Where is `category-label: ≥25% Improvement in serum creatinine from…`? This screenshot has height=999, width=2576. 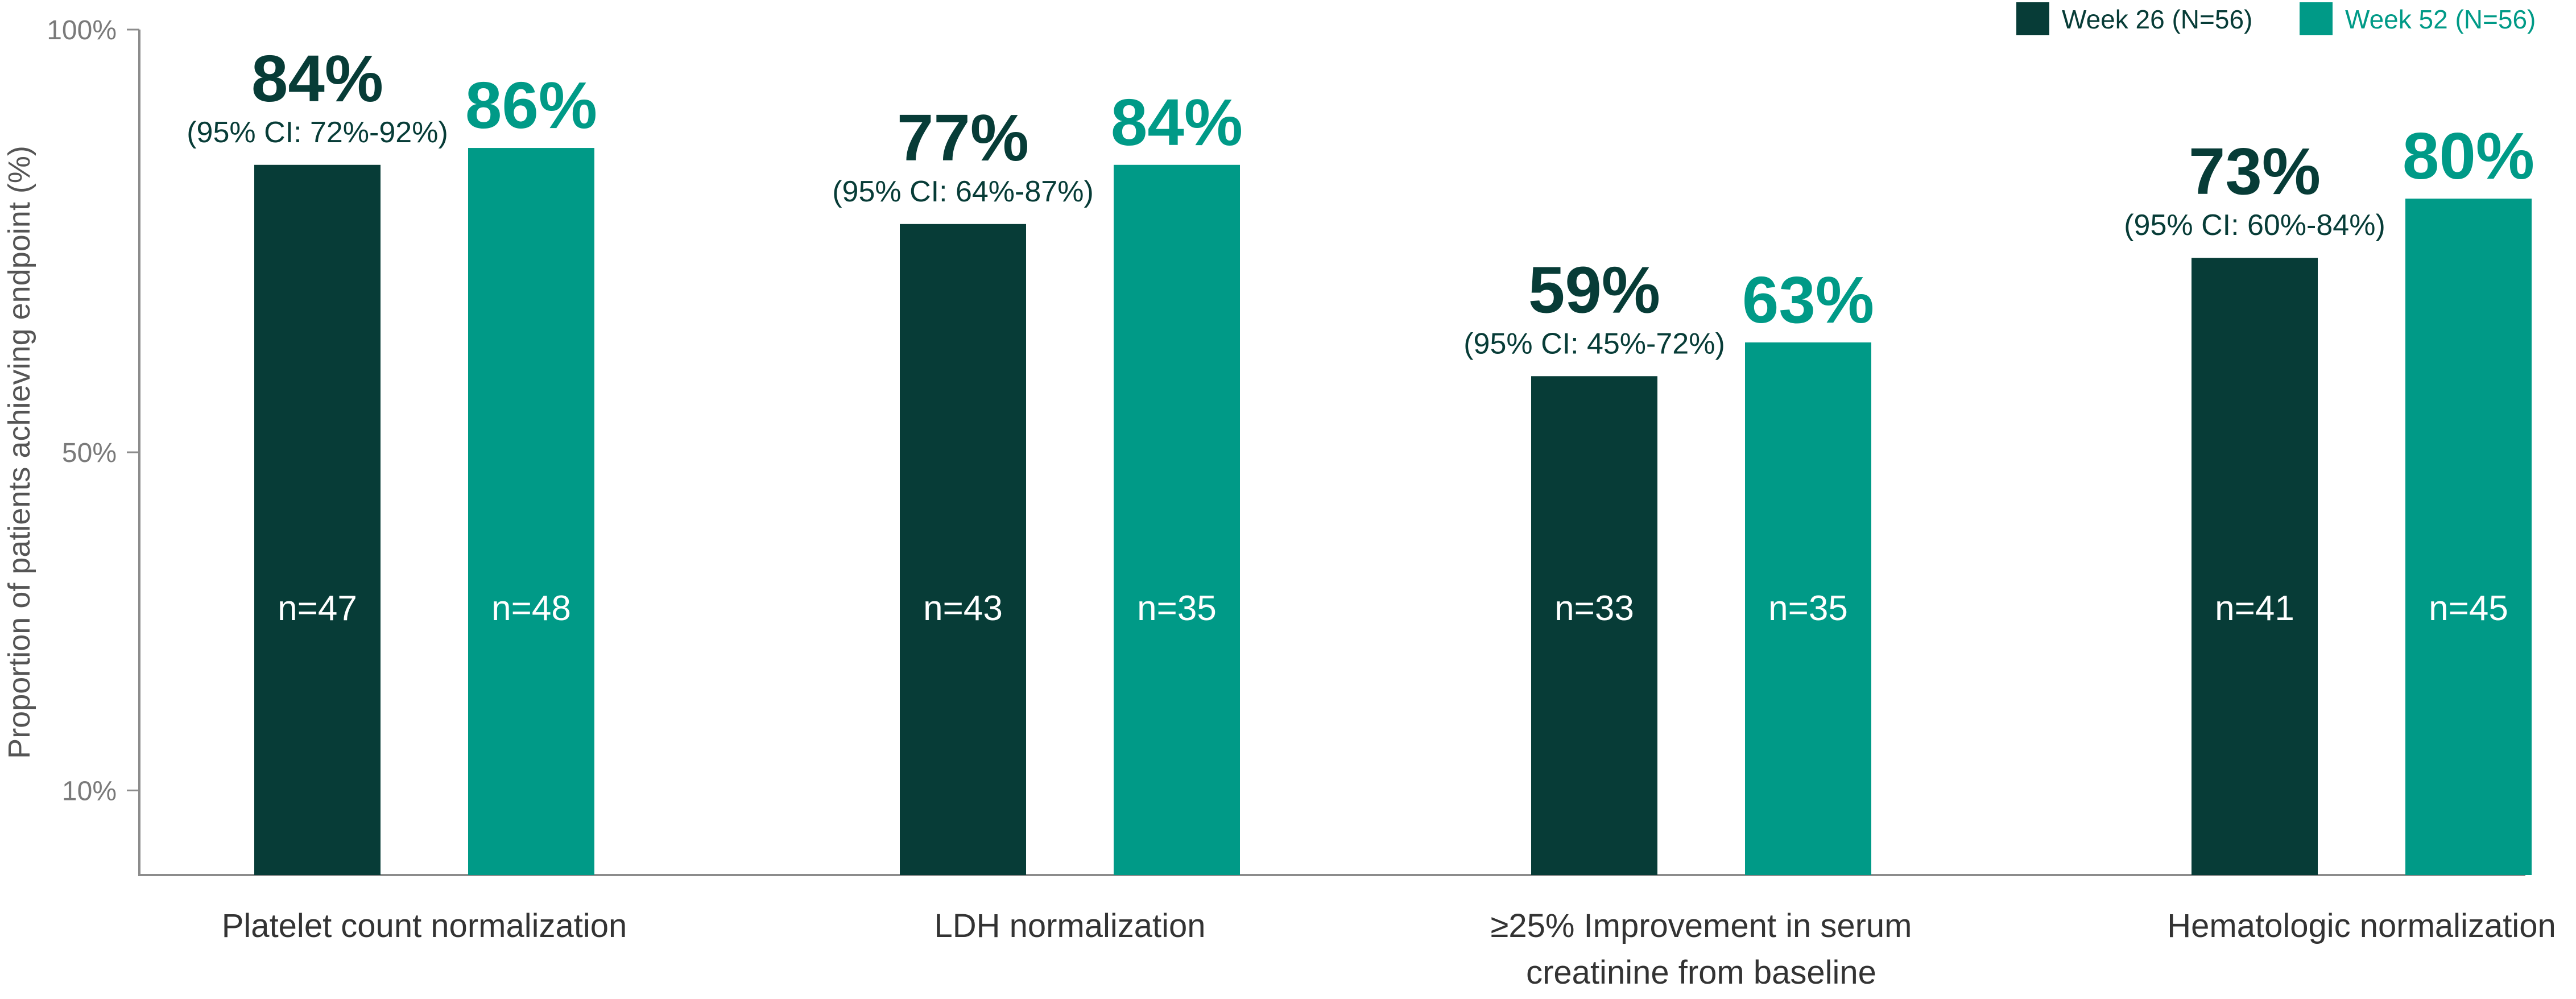
category-label: ≥25% Improvement in serum creatinine from… is located at coordinates (1701, 949).